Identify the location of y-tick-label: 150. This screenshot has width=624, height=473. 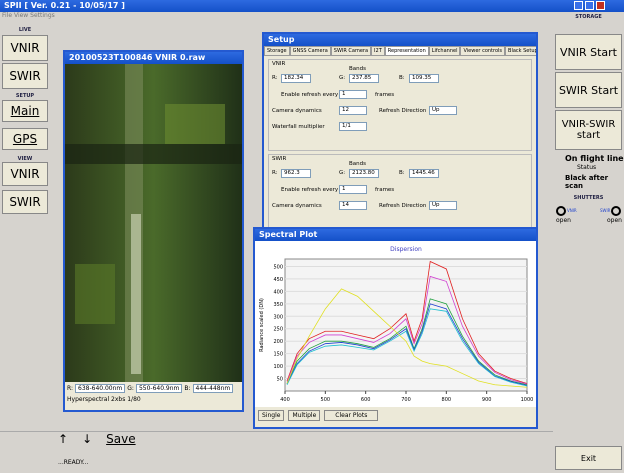
(278, 355).